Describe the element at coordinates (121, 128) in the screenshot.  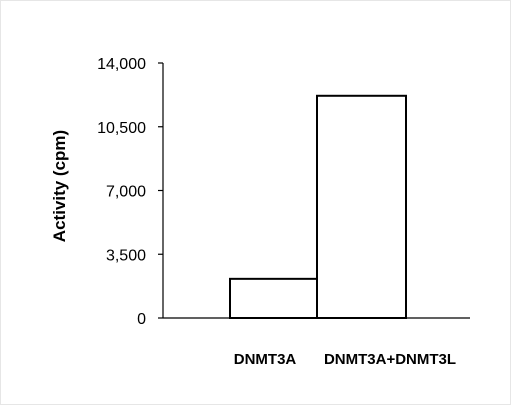
I see `y-tick-label: 10,500` at that location.